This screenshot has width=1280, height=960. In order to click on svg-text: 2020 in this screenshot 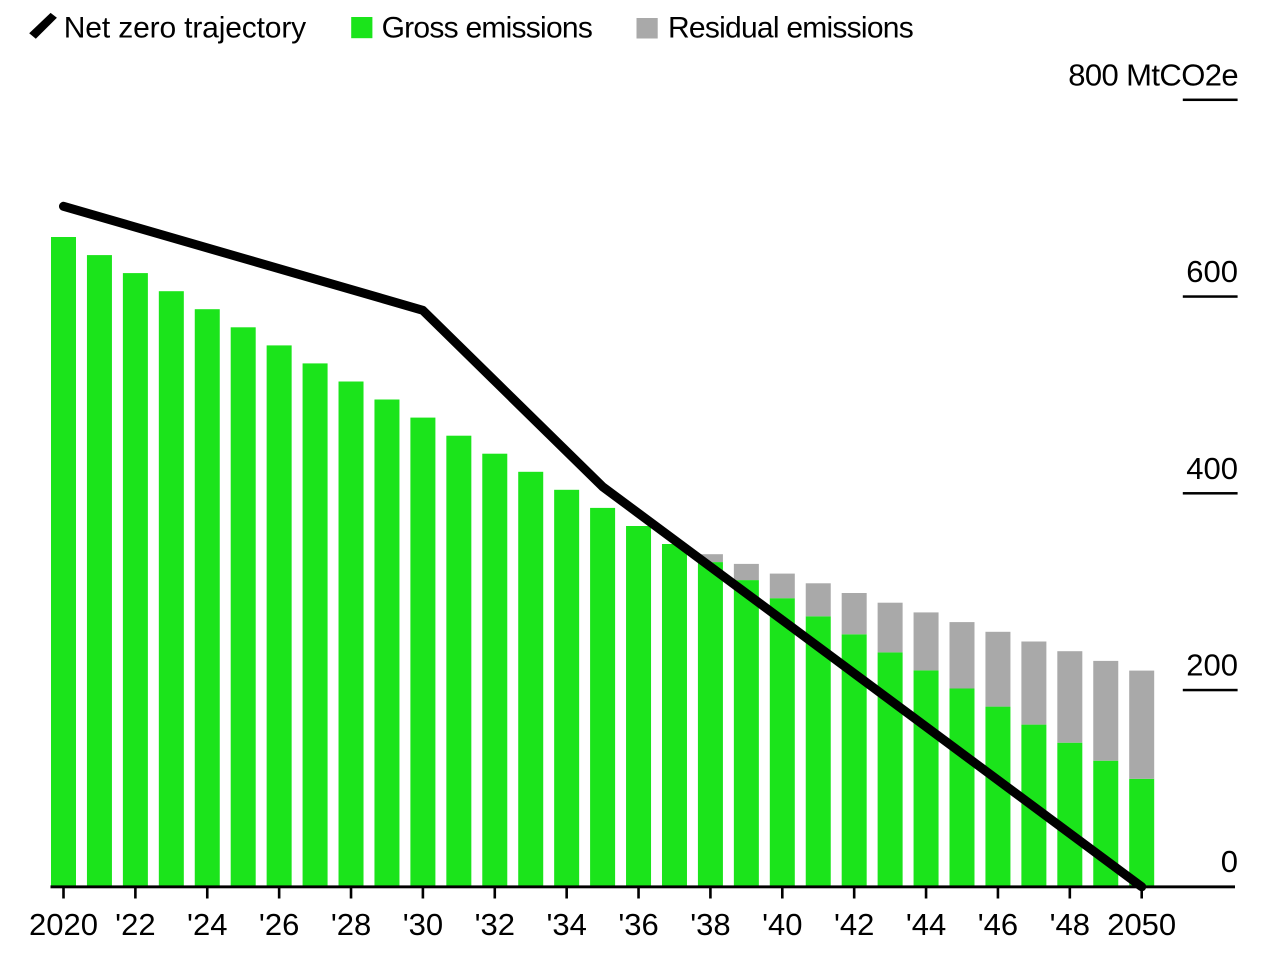, I will do `click(63, 924)`.